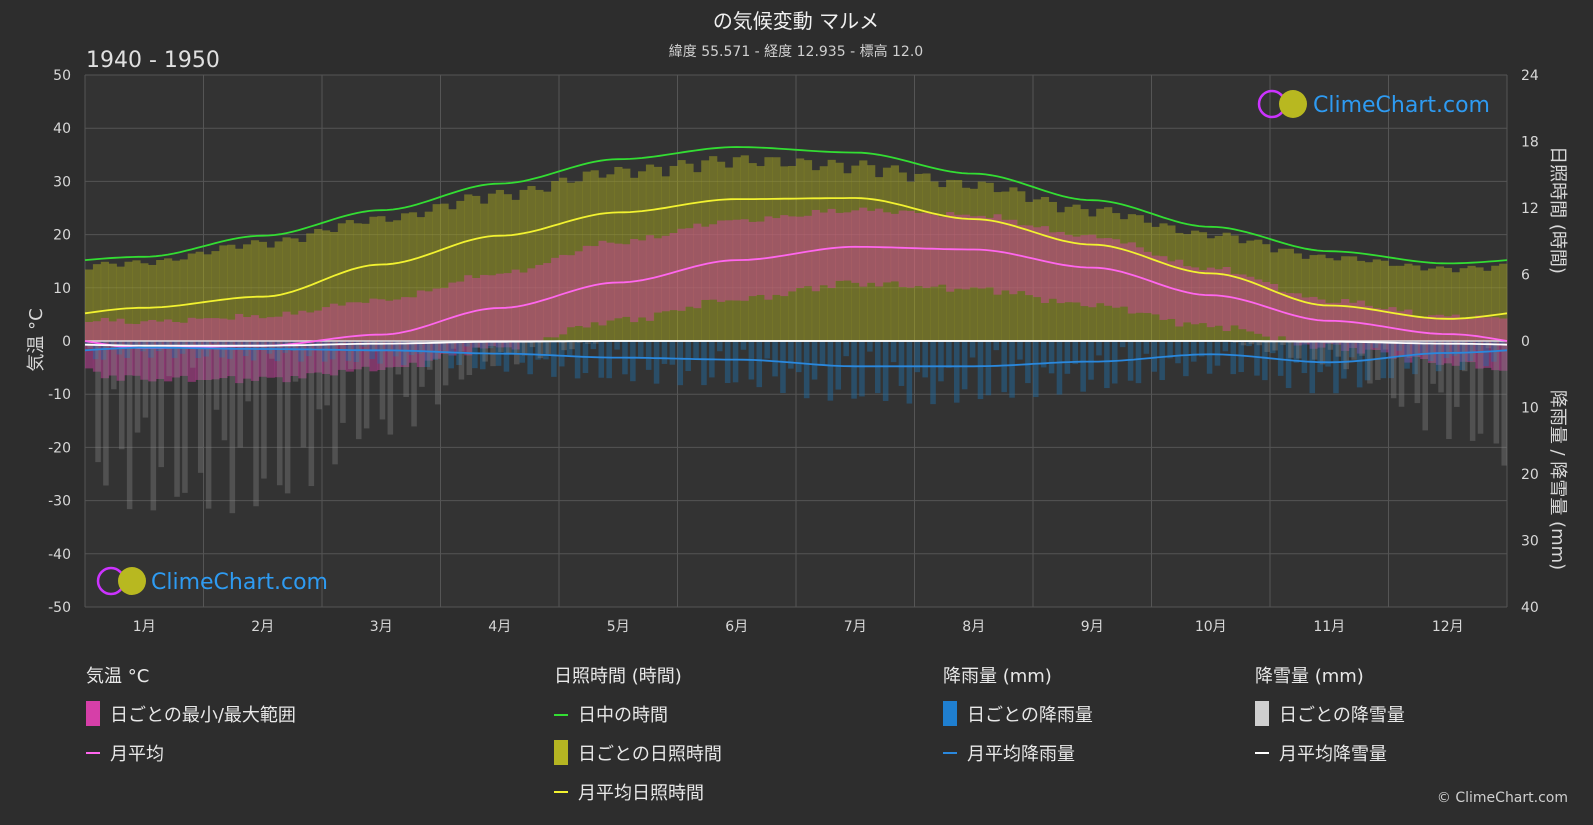  I want to click on period-label: 1940 - 1950, so click(153, 60).